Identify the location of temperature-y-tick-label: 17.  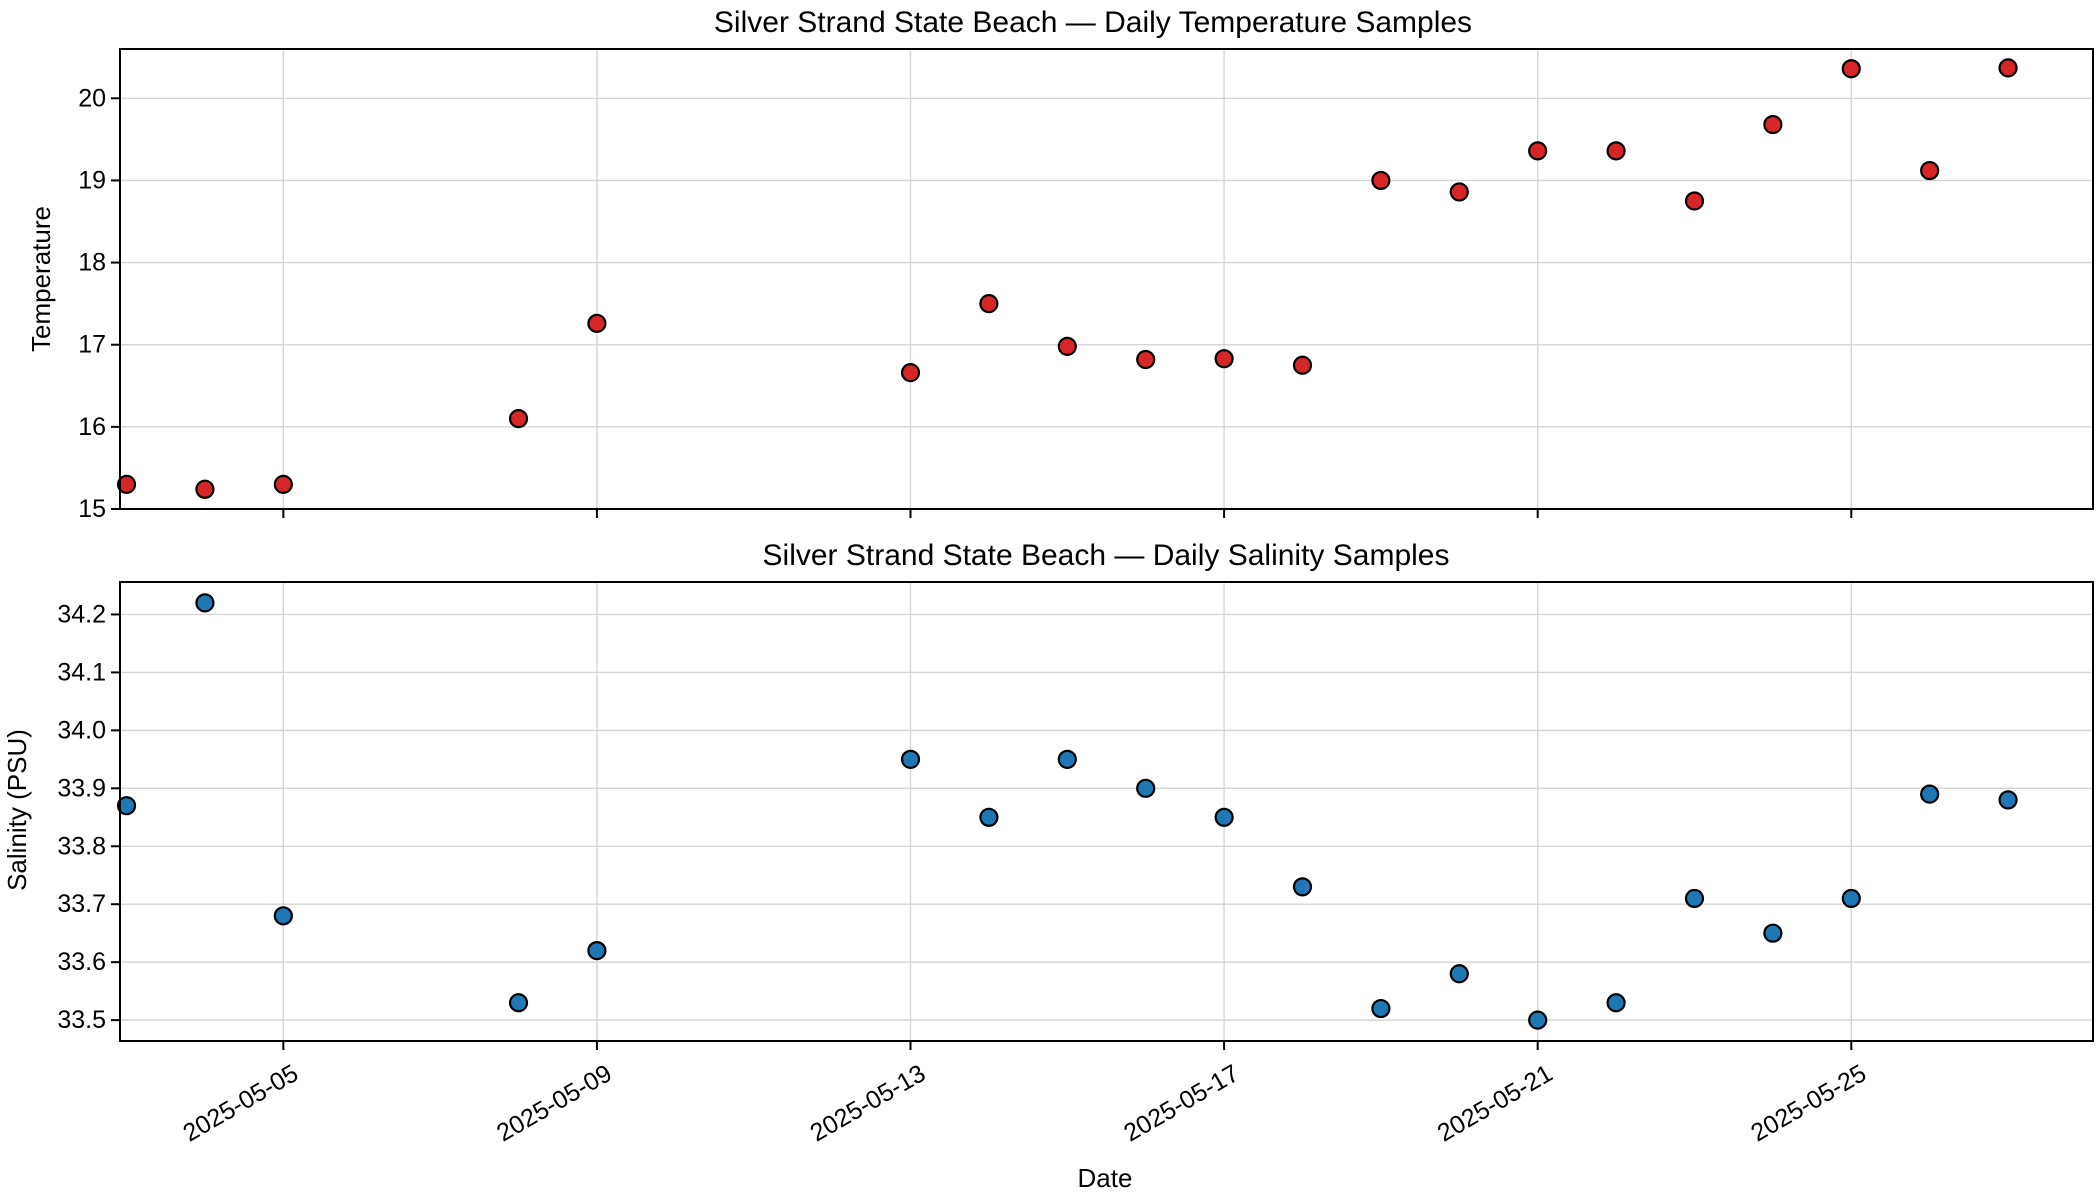
(92, 345).